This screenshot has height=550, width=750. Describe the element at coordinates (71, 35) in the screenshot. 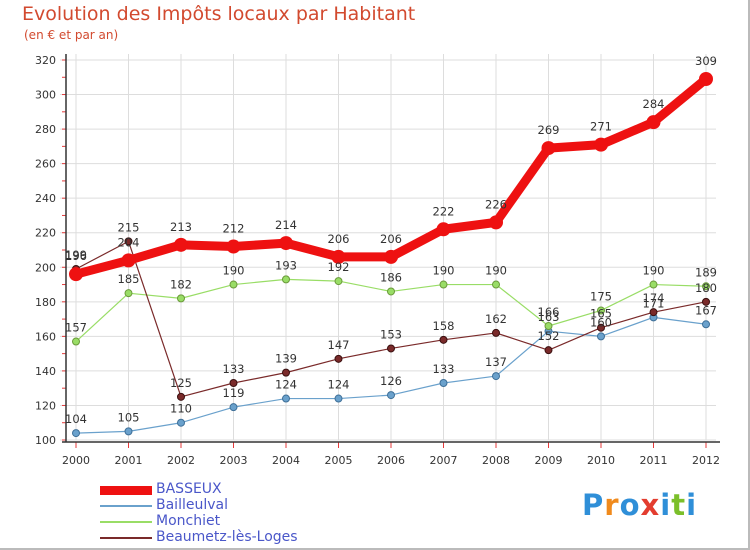

I see `chart-subtitle: (en € et par an)` at that location.